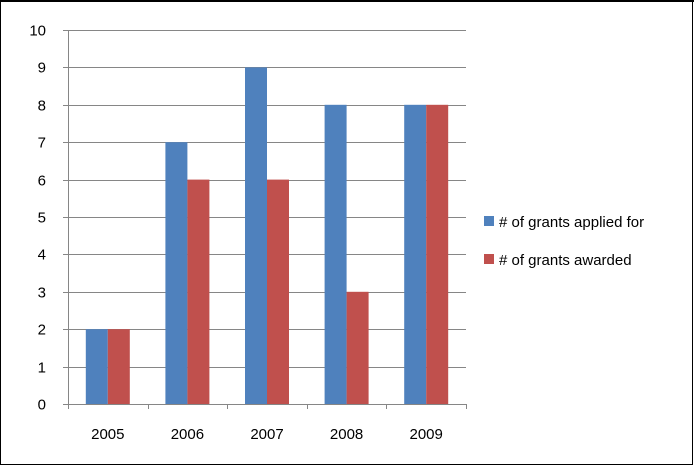 The image size is (694, 471). I want to click on y-tick-label: 5, so click(42, 218).